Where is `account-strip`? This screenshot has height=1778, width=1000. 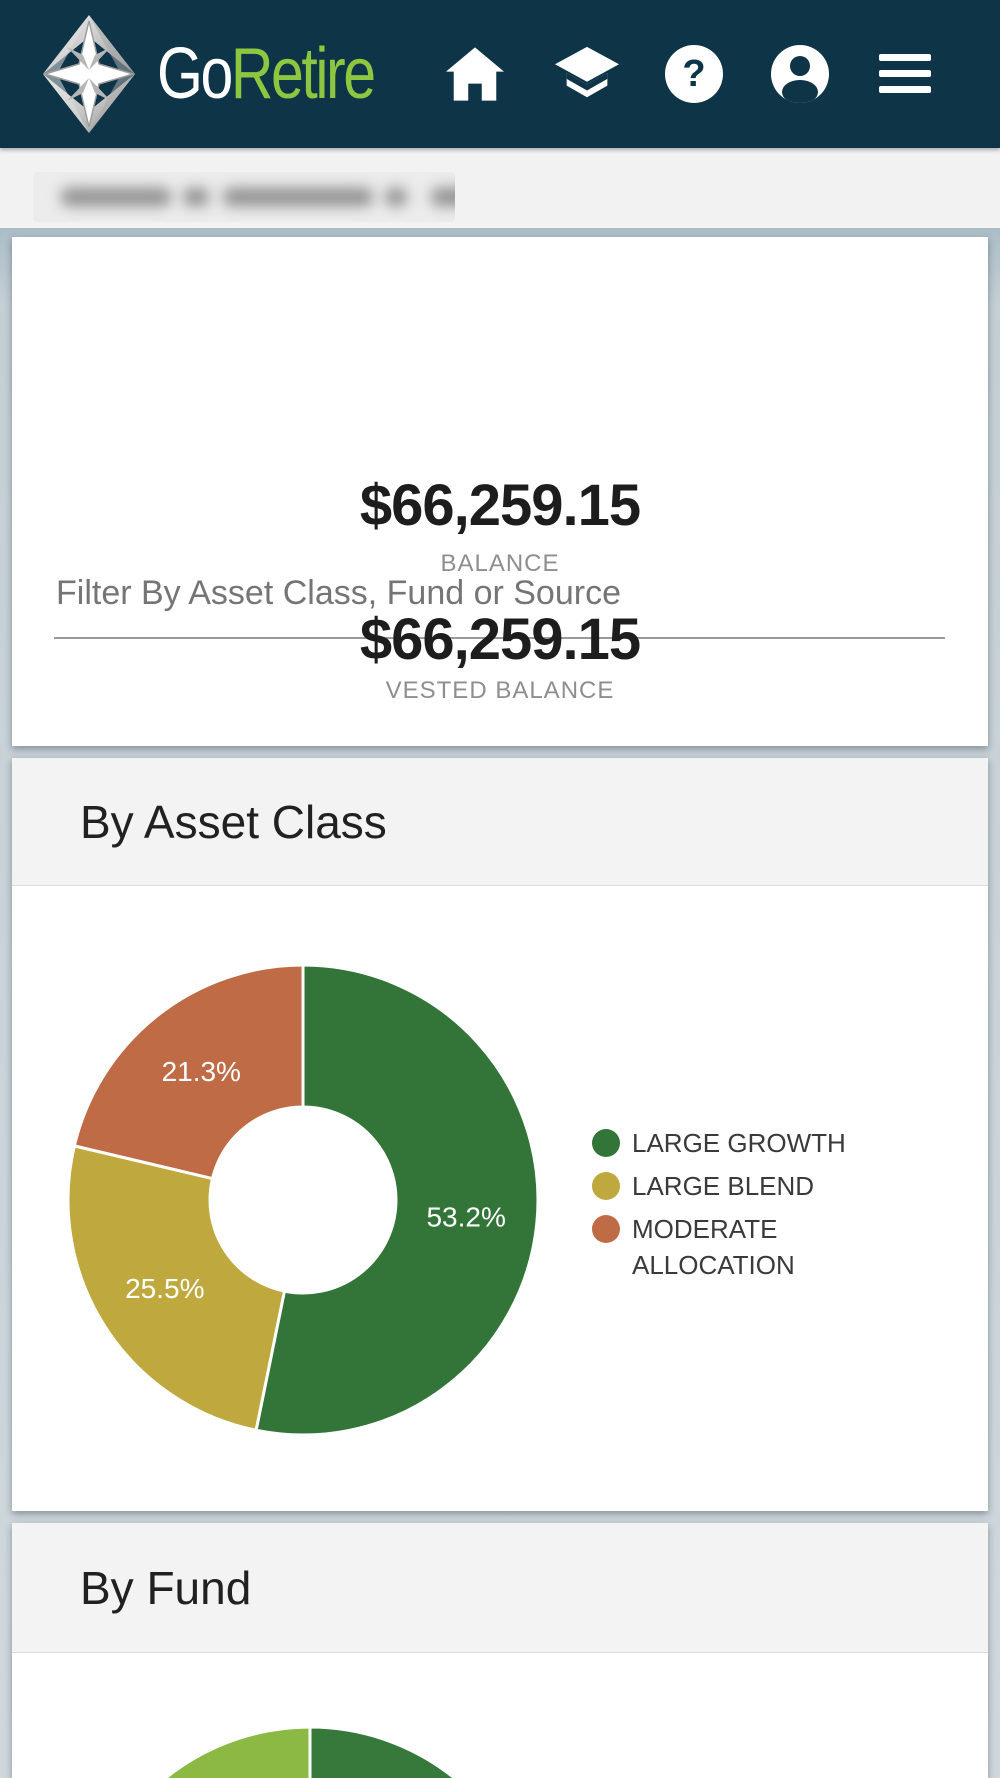
account-strip is located at coordinates (500, 189).